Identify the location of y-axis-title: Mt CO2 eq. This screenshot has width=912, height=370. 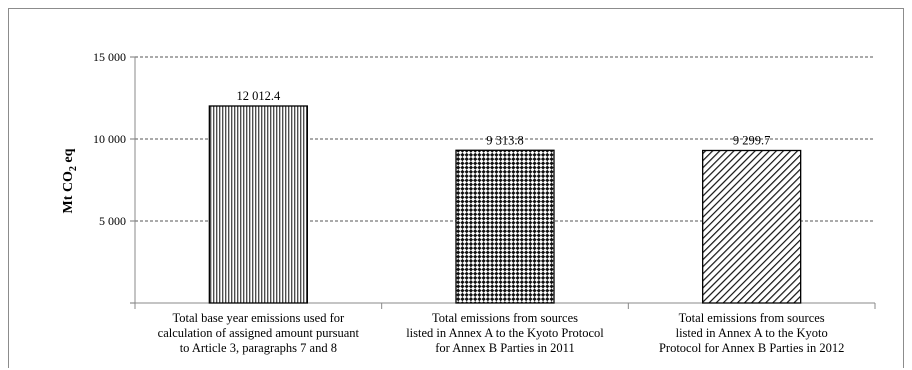
(70, 180).